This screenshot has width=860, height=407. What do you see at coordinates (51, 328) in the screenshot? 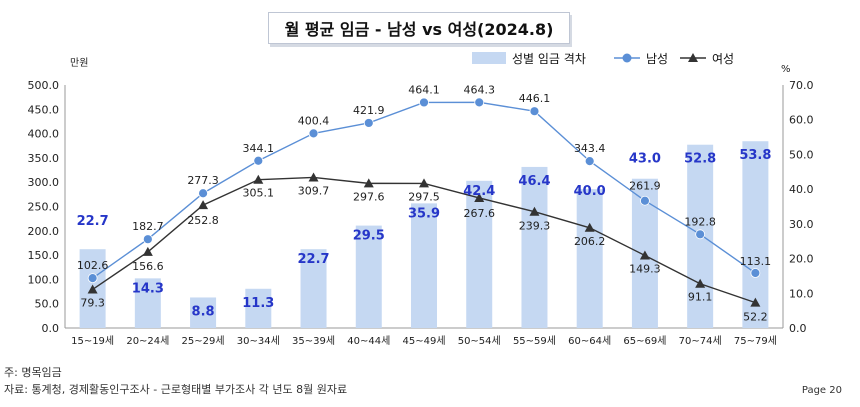
I see `y-left-tick-label: 0.0` at bounding box center [51, 328].